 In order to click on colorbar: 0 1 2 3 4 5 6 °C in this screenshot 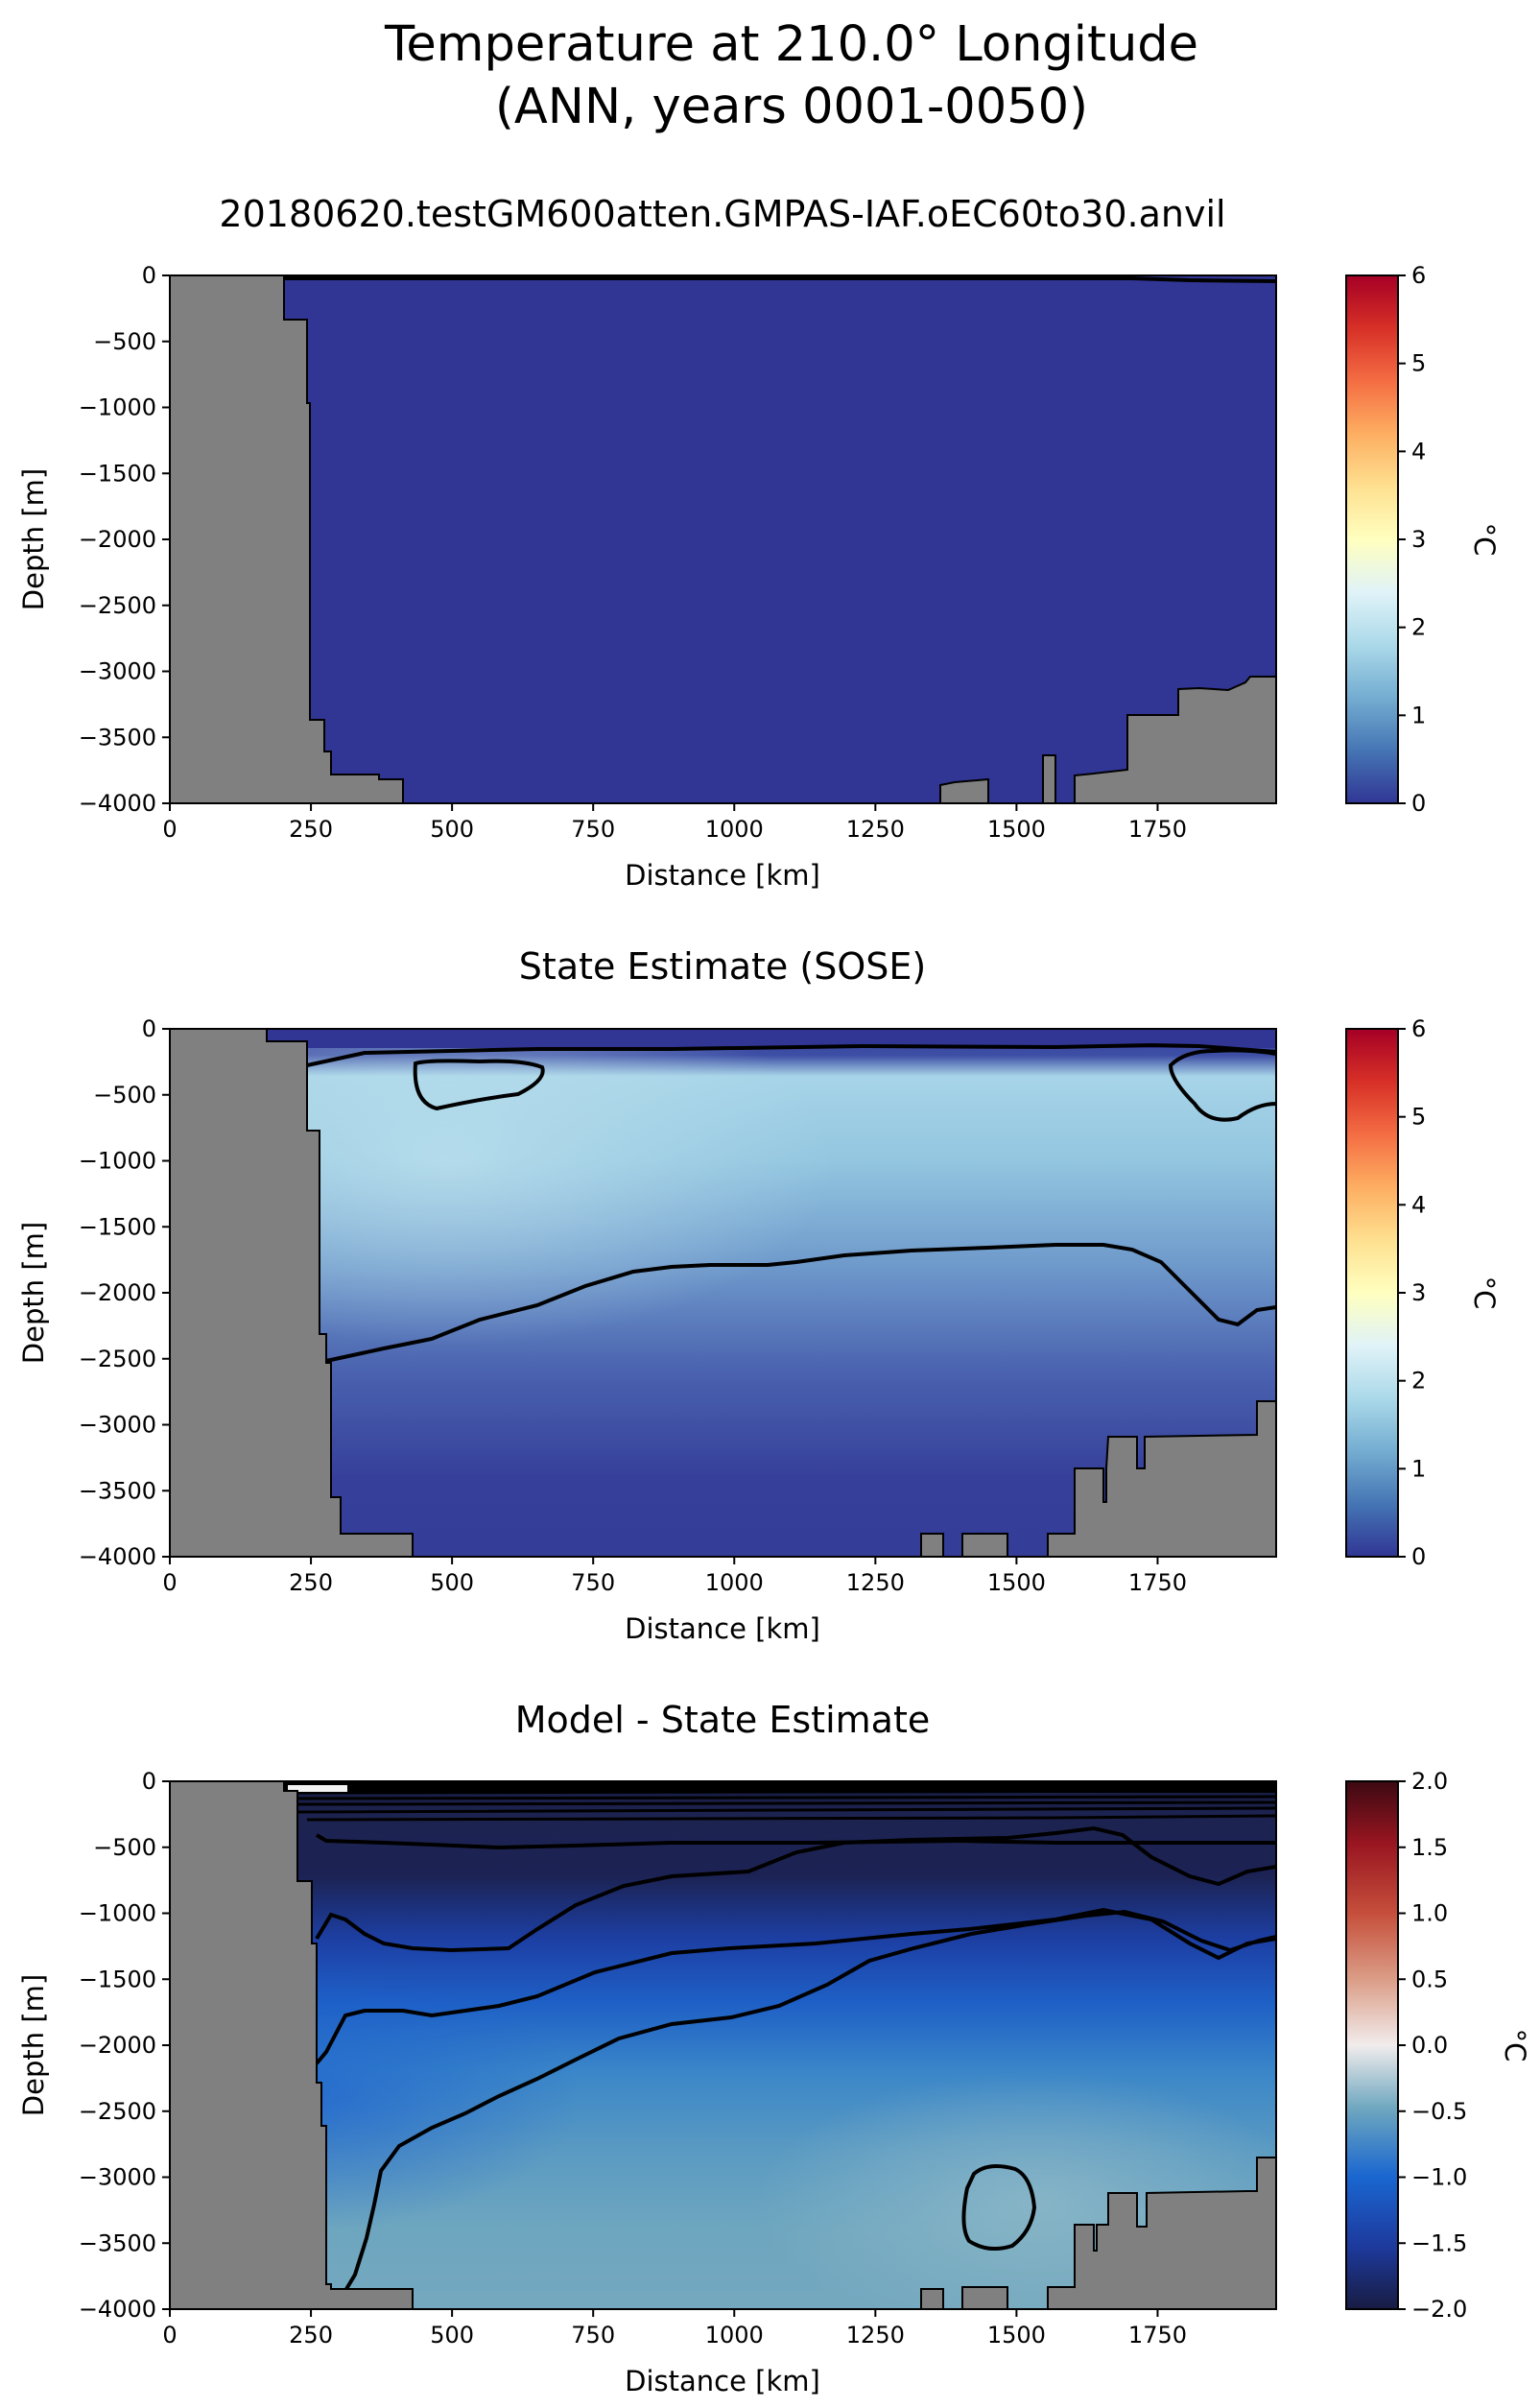, I will do `click(1423, 1292)`.